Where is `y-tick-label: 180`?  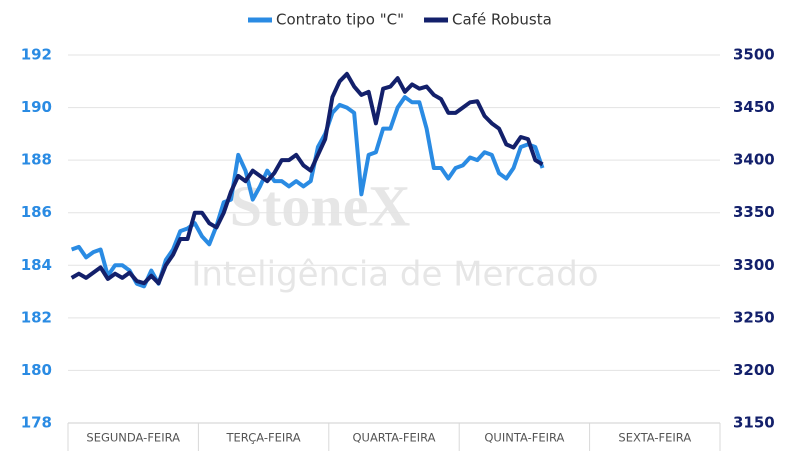 y-tick-label: 180 is located at coordinates (36, 370).